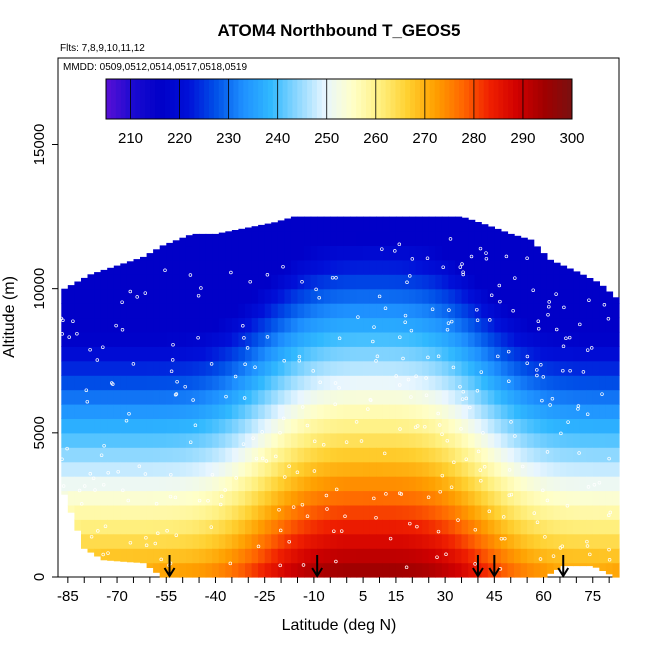 This screenshot has height=650, width=650. Describe the element at coordinates (68, 596) in the screenshot. I see `x-tick-label: -85` at that location.